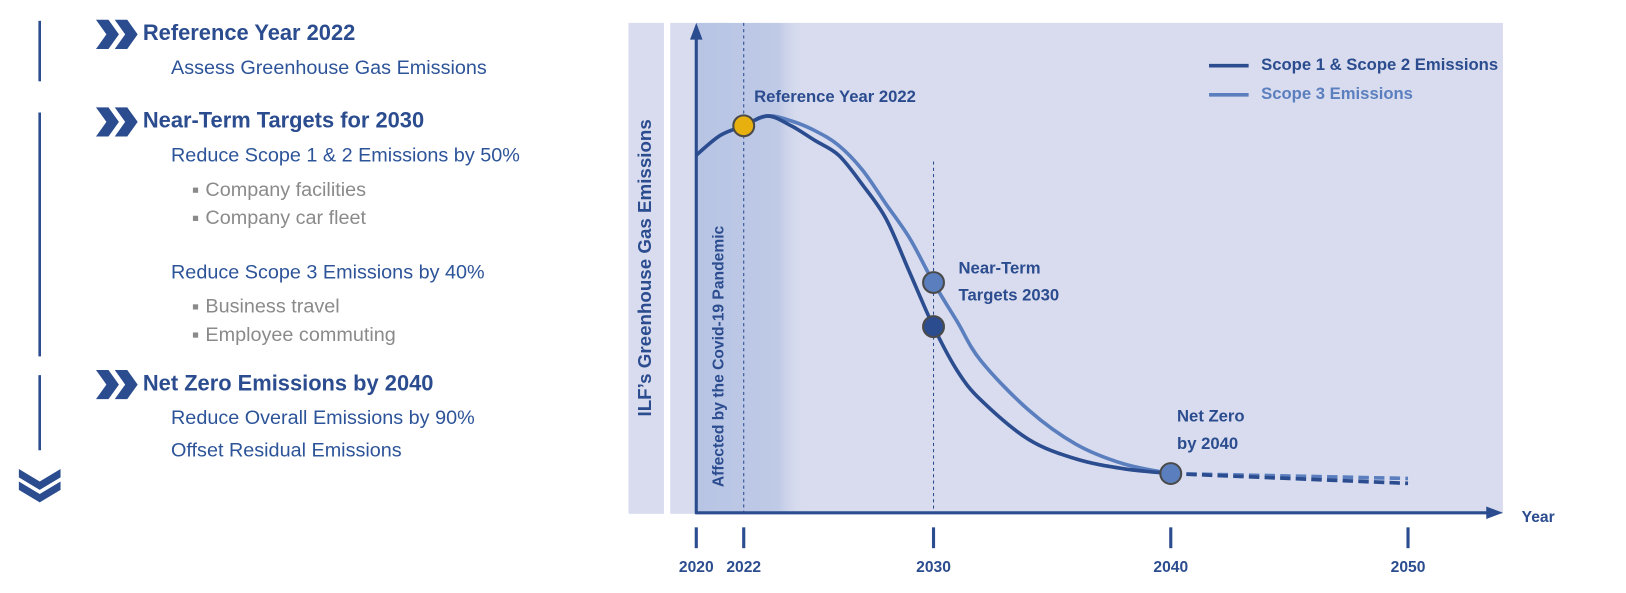 Image resolution: width=1626 pixels, height=593 pixels. What do you see at coordinates (696, 567) in the screenshot?
I see `x-tick-label: 2020` at bounding box center [696, 567].